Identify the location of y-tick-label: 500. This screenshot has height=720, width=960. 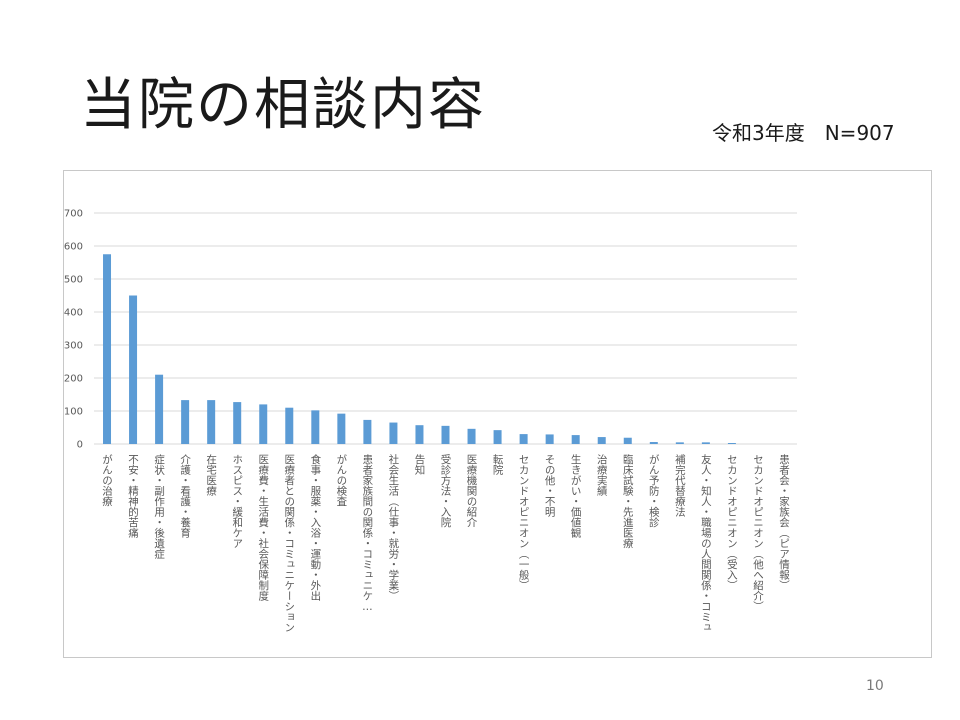
(73, 280).